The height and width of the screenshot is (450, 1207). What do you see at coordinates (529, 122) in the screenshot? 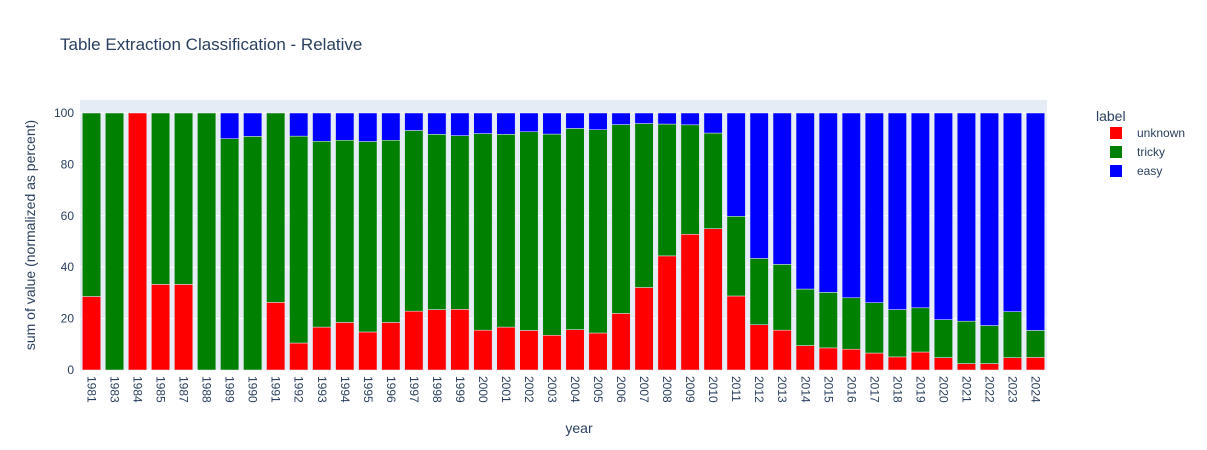
I see `bar-easy-2002` at bounding box center [529, 122].